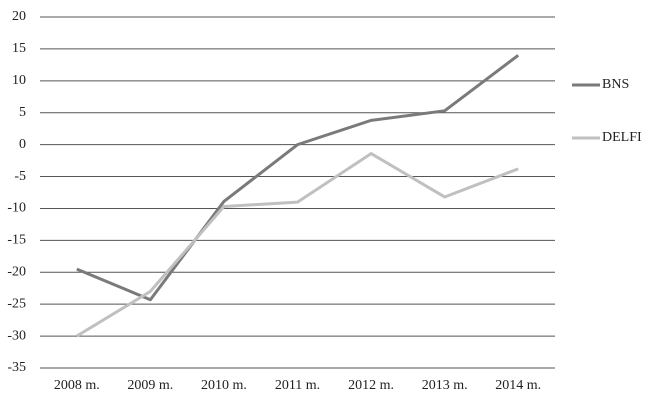  I want to click on x-tick-label: 2009 m., so click(150, 385).